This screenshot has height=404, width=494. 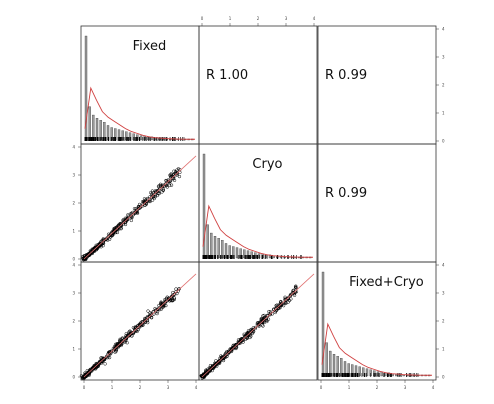 What do you see at coordinates (377, 203) in the screenshot?
I see `panel-1-2: R 0.99` at bounding box center [377, 203].